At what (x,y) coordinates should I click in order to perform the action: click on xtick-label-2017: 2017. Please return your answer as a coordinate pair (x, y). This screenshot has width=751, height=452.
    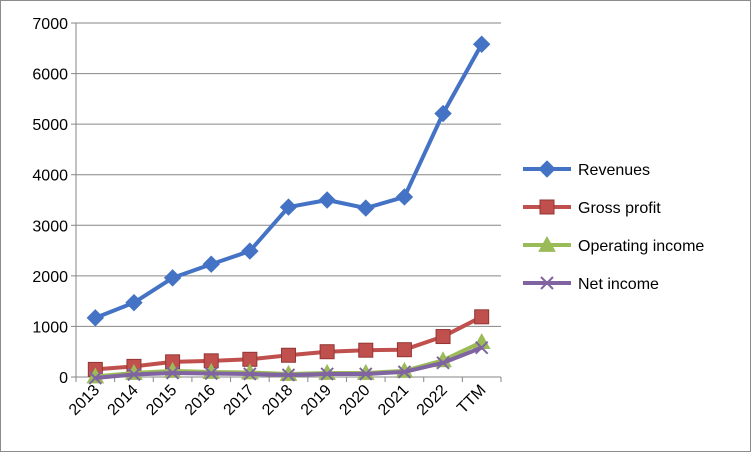
    Looking at the image, I should click on (239, 400).